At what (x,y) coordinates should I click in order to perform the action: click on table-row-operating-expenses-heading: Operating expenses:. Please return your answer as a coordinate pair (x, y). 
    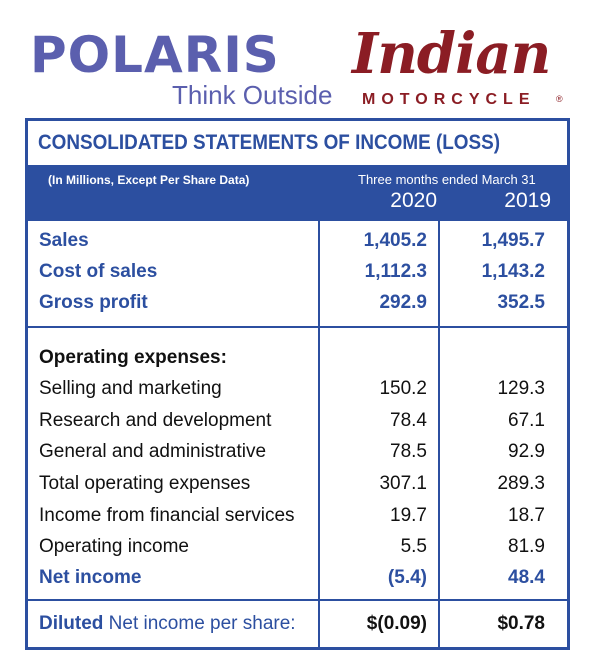
    Looking at the image, I should click on (297, 358).